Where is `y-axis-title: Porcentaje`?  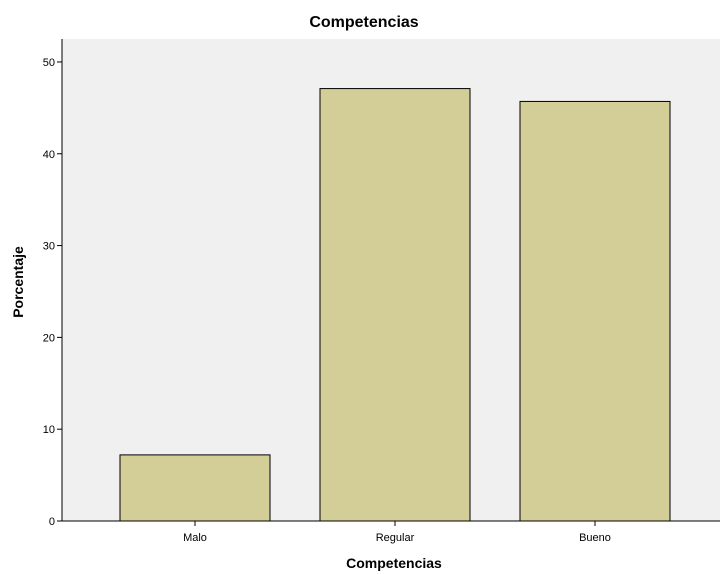 y-axis-title: Porcentaje is located at coordinates (18, 282).